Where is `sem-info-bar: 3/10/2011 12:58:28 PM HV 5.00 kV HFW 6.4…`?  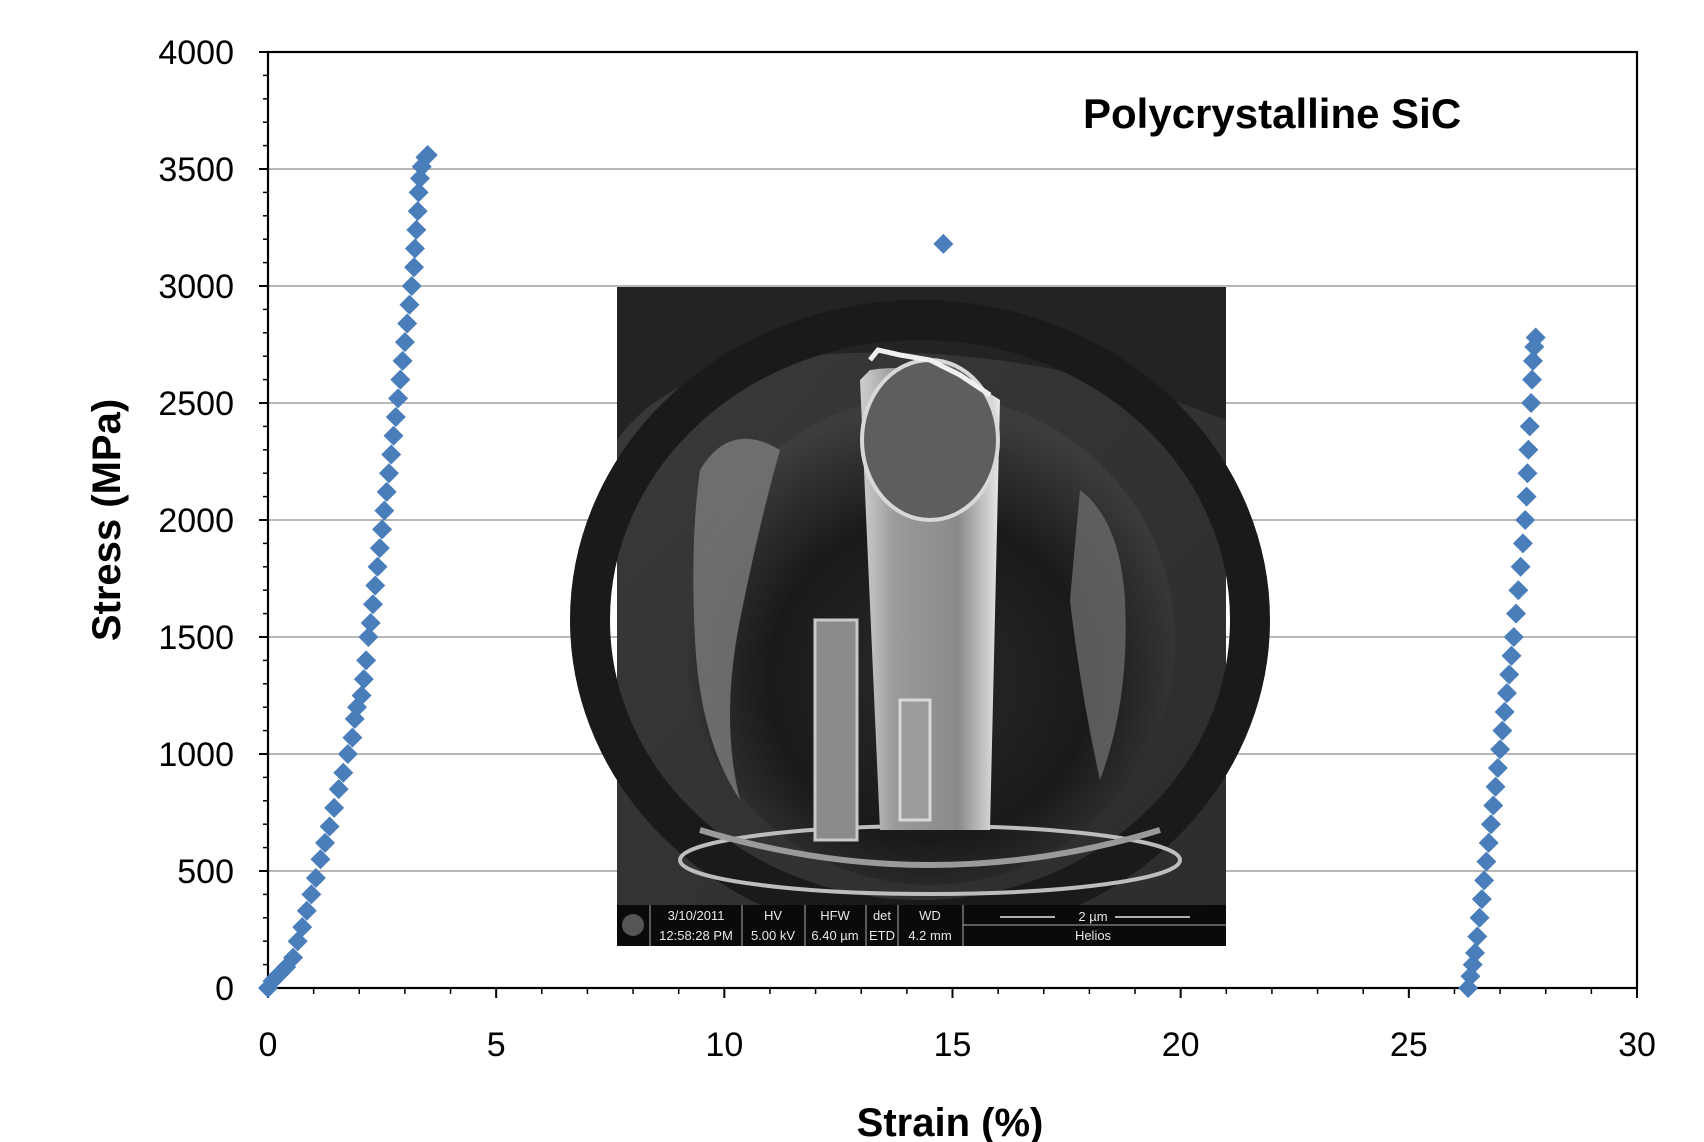
sem-info-bar: 3/10/2011 12:58:28 PM HV 5.00 kV HFW 6.4… is located at coordinates (924, 925).